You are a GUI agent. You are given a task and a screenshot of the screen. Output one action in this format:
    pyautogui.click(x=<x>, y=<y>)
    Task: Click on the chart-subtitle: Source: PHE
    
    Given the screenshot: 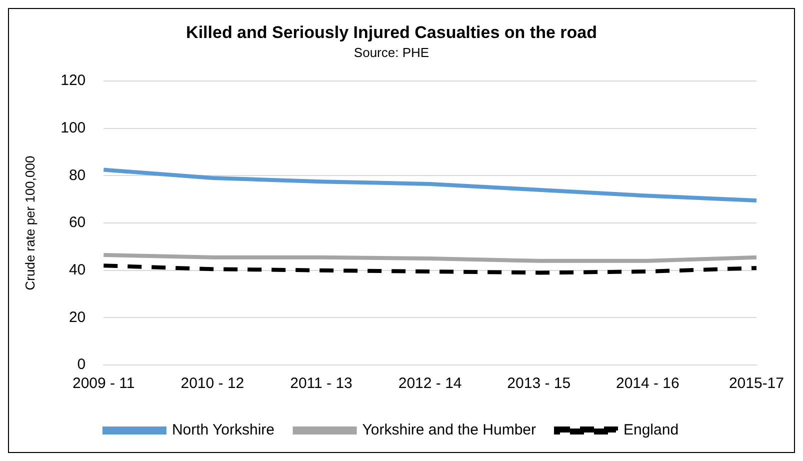 What is the action you would take?
    pyautogui.click(x=392, y=52)
    